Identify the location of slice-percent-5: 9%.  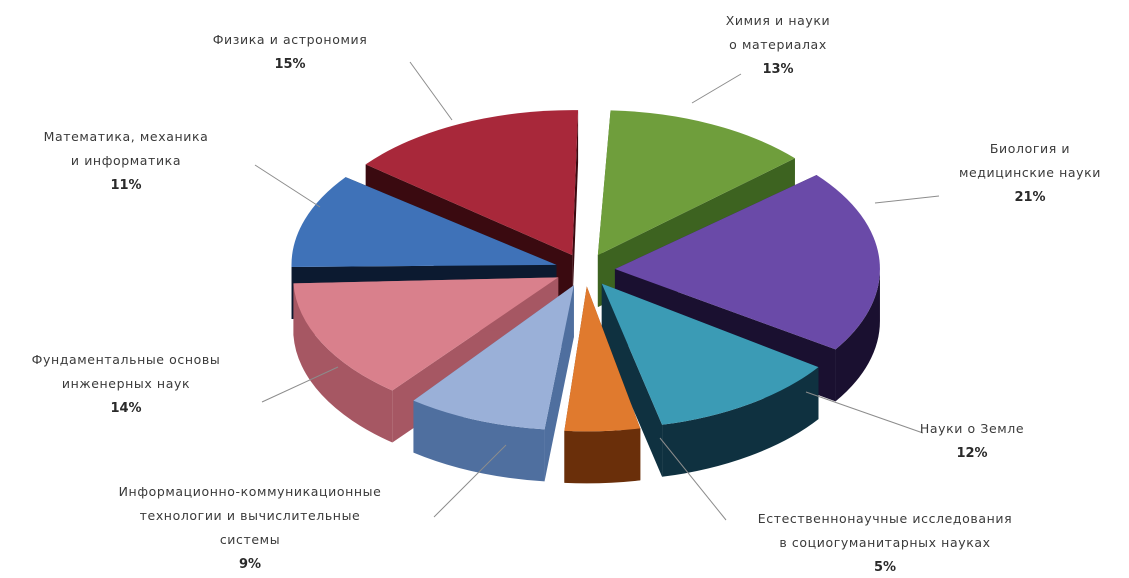
(250, 564).